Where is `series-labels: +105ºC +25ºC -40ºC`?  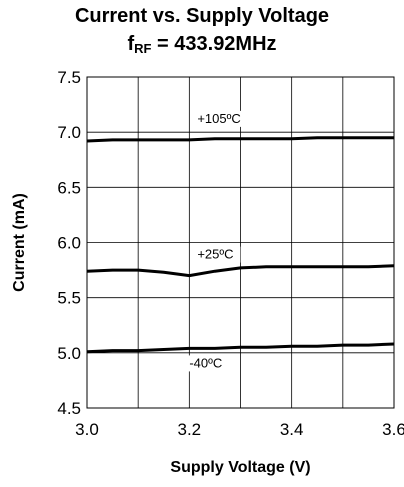
series-labels: +105ºC +25ºC -40ºC is located at coordinates (217, 241).